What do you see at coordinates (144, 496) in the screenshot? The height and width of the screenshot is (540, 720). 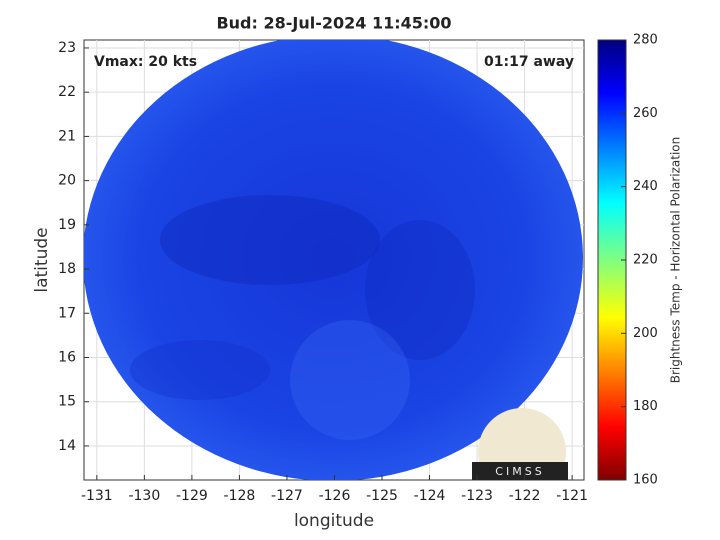 I see `x-tick-label: -130` at bounding box center [144, 496].